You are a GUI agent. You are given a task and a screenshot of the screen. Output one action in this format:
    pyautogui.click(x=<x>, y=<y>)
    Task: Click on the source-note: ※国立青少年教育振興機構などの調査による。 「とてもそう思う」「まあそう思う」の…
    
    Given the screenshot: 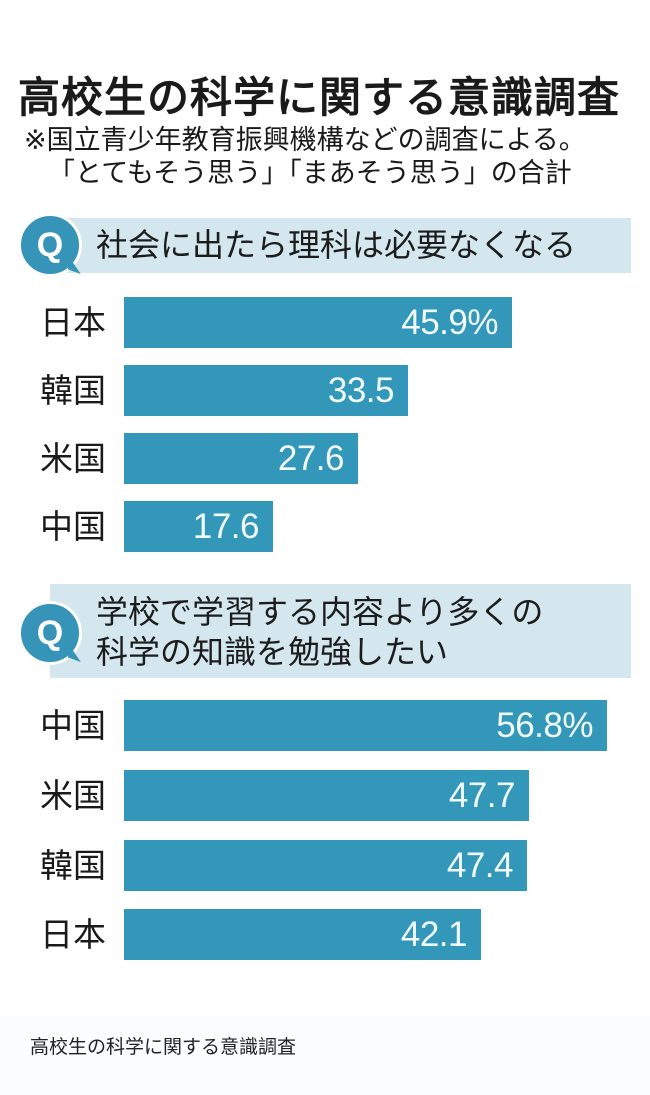 What is the action you would take?
    pyautogui.click(x=305, y=157)
    